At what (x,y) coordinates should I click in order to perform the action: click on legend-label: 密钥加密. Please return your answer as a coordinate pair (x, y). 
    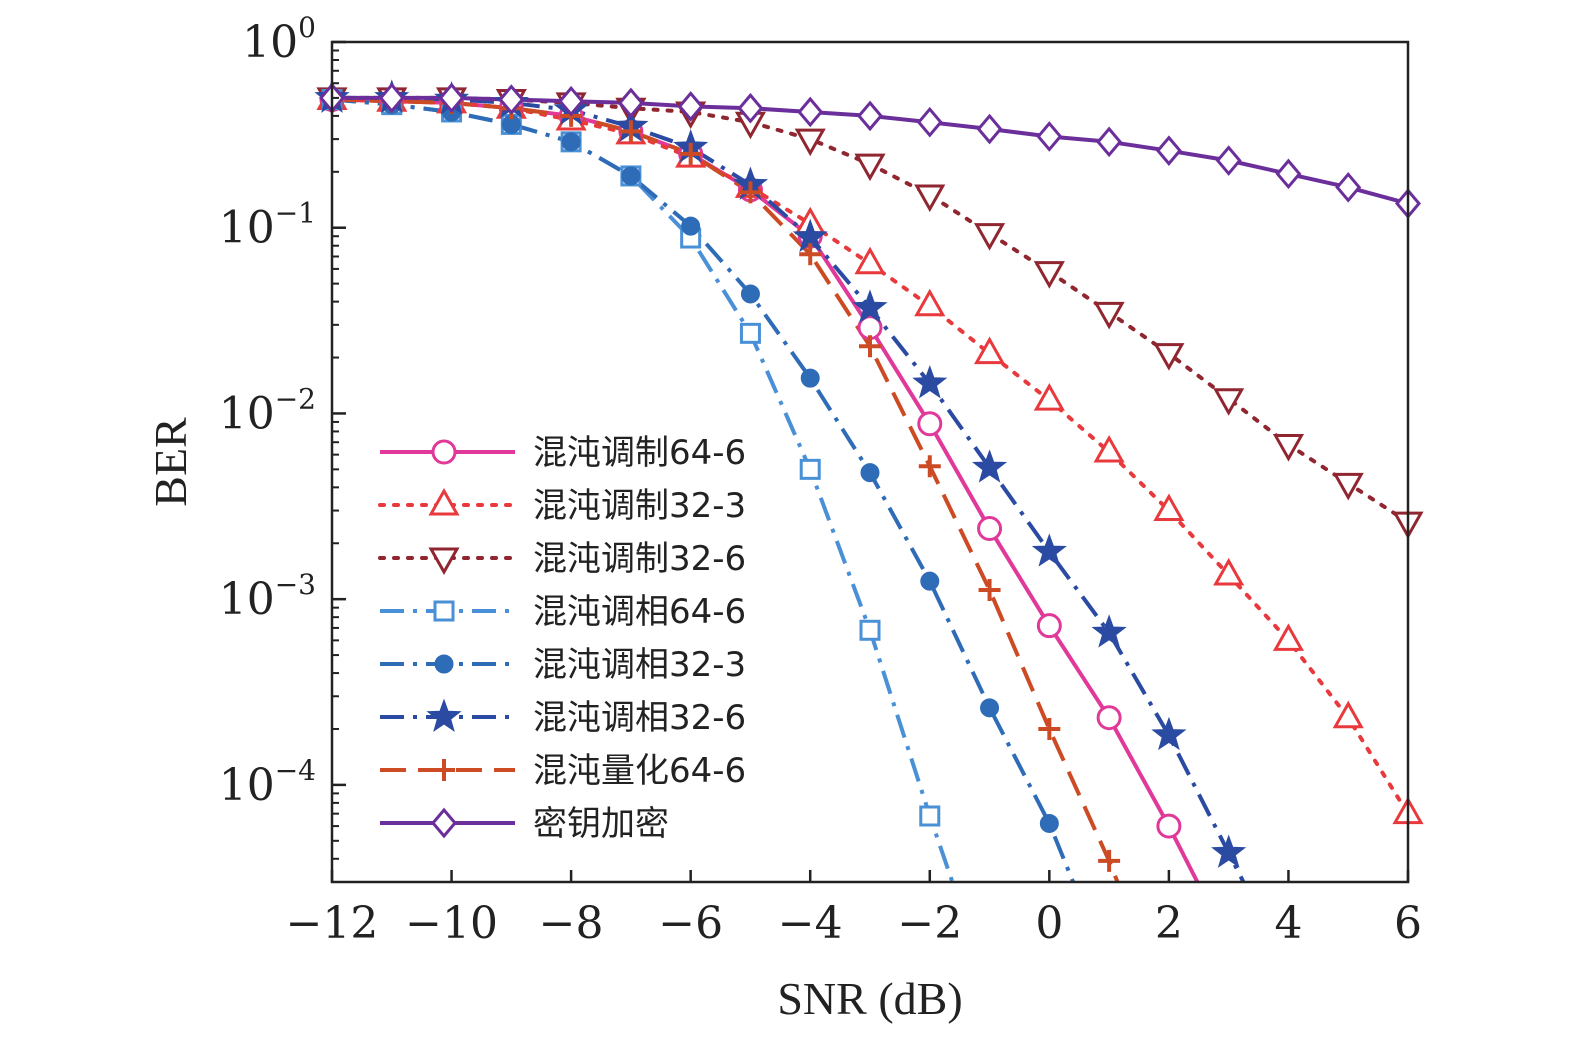
    Looking at the image, I should click on (601, 824).